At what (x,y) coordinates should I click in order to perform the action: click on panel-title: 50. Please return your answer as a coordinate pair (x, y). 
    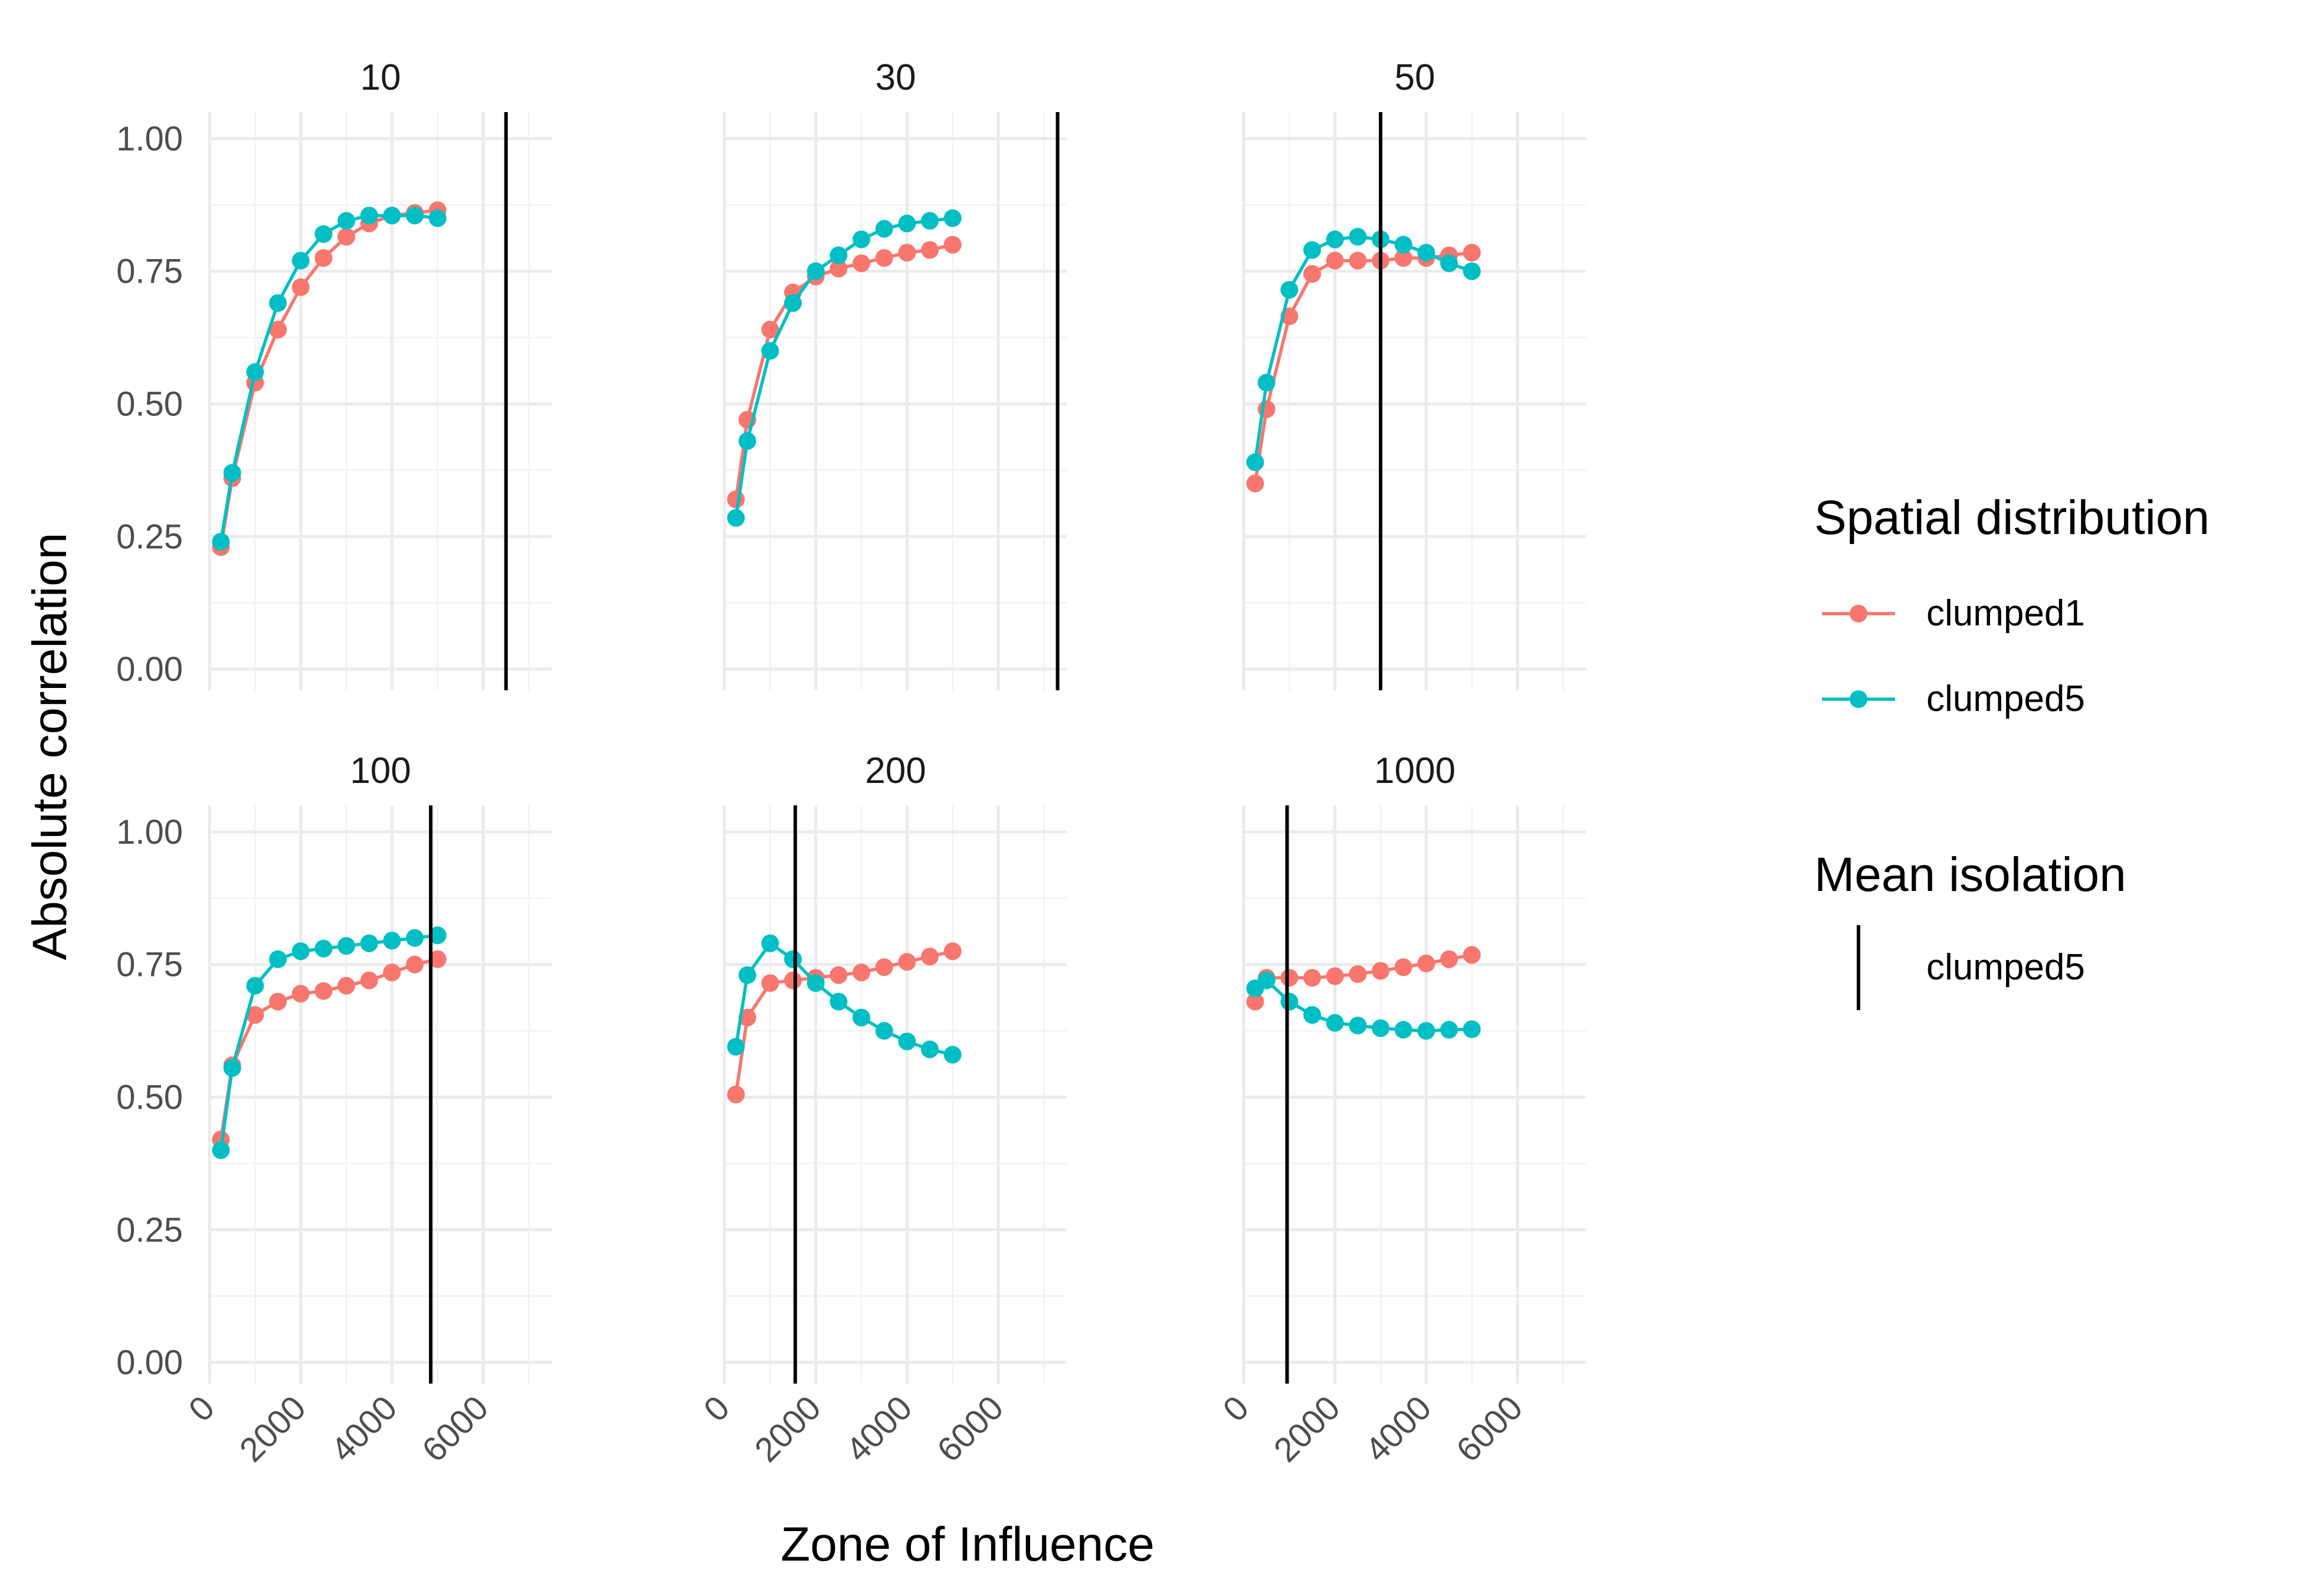
    Looking at the image, I should click on (1415, 77).